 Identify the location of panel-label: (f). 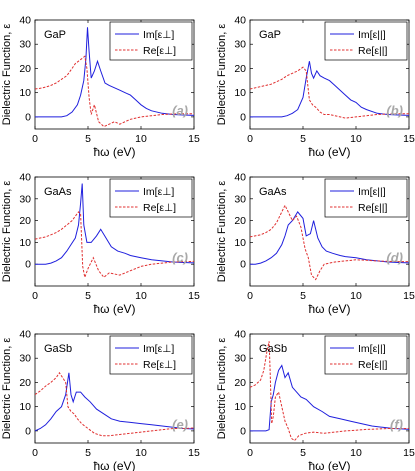
(396, 424).